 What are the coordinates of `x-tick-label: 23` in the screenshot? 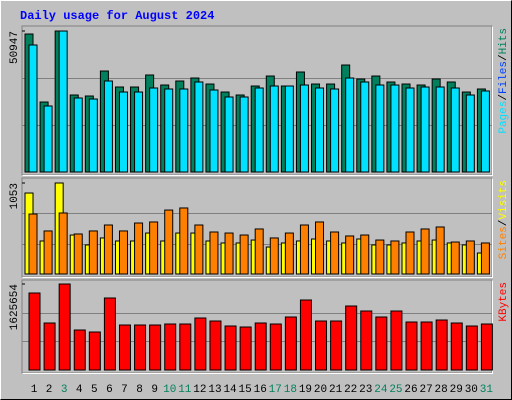 It's located at (365, 390).